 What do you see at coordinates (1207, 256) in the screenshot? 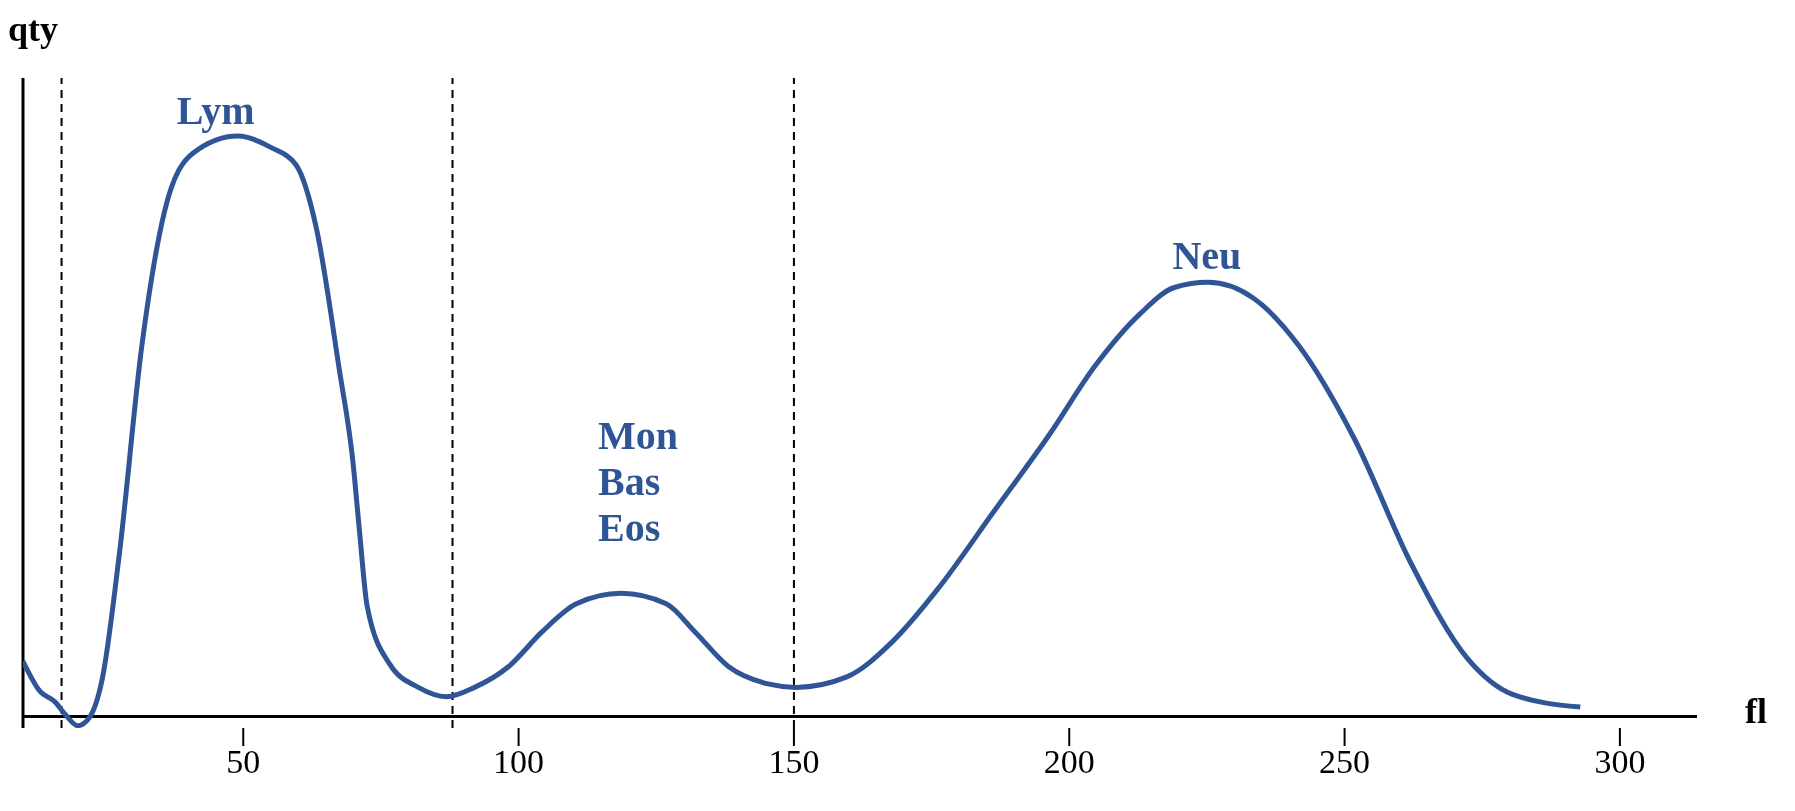
I see `annotation: Neu` at bounding box center [1207, 256].